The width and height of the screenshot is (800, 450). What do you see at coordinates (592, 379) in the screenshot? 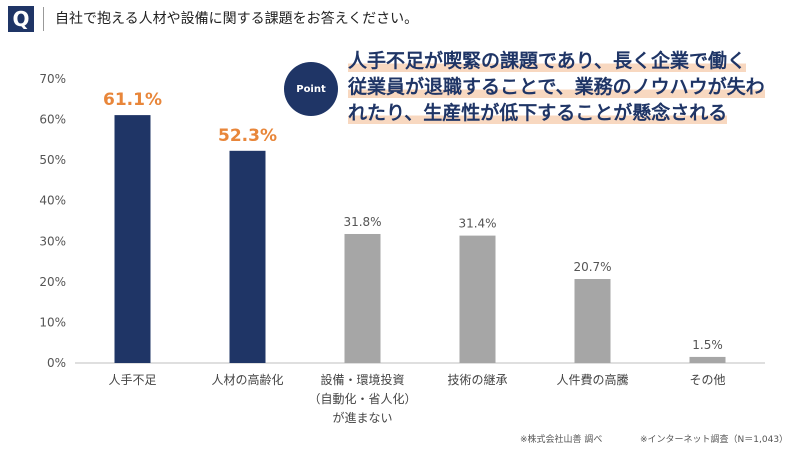
I see `x-category-label: 人件費の高騰` at bounding box center [592, 379].